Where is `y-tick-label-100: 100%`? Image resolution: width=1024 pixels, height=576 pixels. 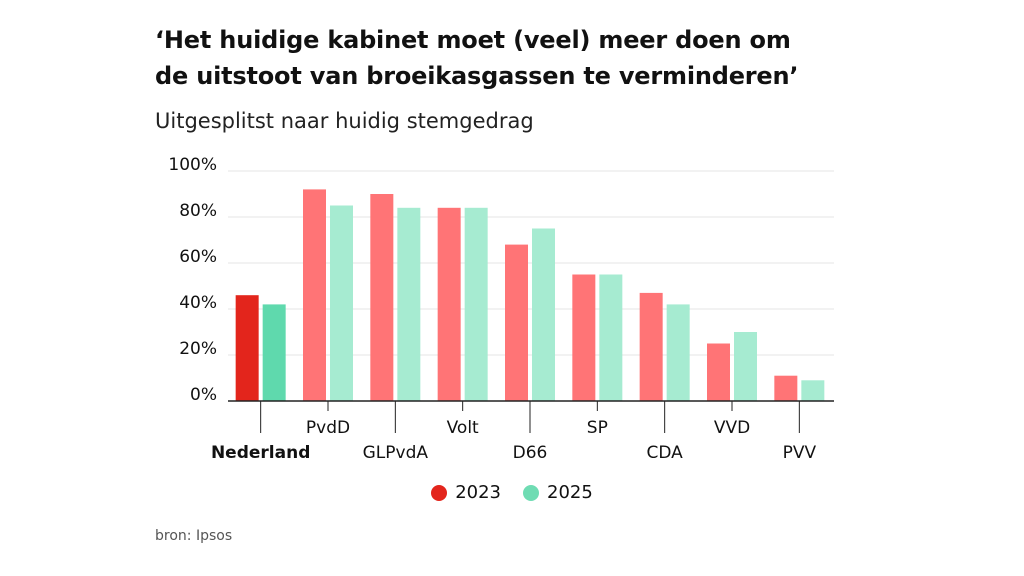 y-tick-label-100: 100% is located at coordinates (192, 165).